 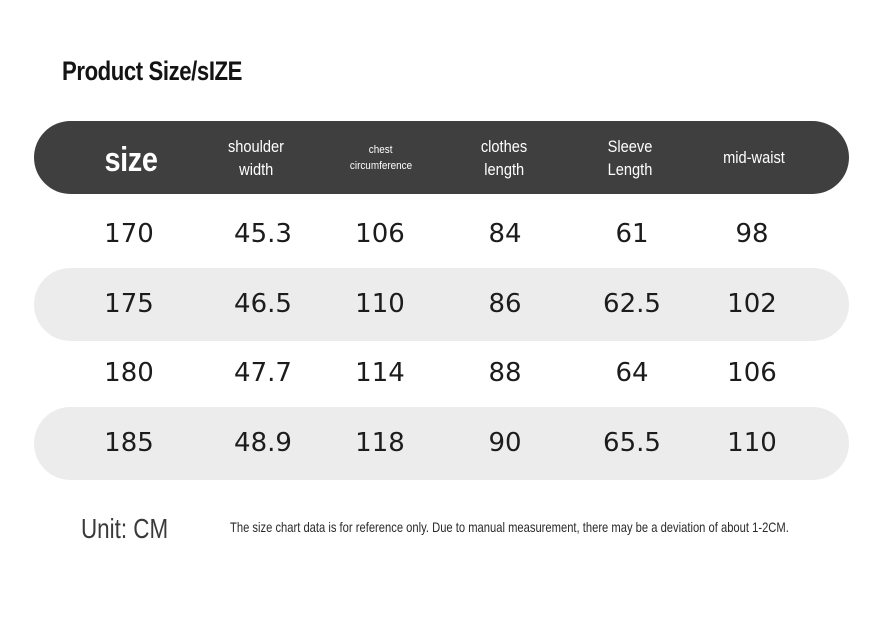 I want to click on page-title: Product Size/sIZE, so click(x=152, y=71).